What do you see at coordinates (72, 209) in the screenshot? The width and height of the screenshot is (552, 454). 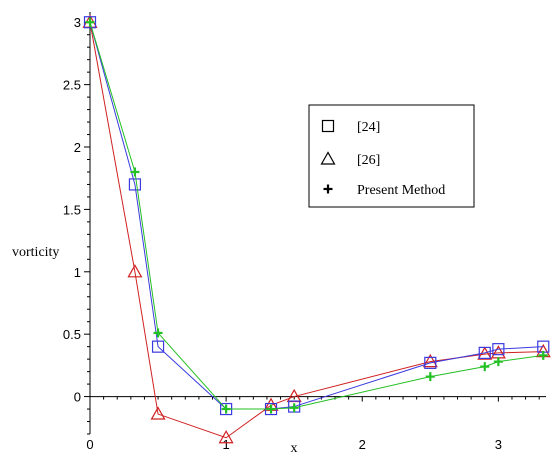 I see `y-tick-label: 1.5` at bounding box center [72, 209].